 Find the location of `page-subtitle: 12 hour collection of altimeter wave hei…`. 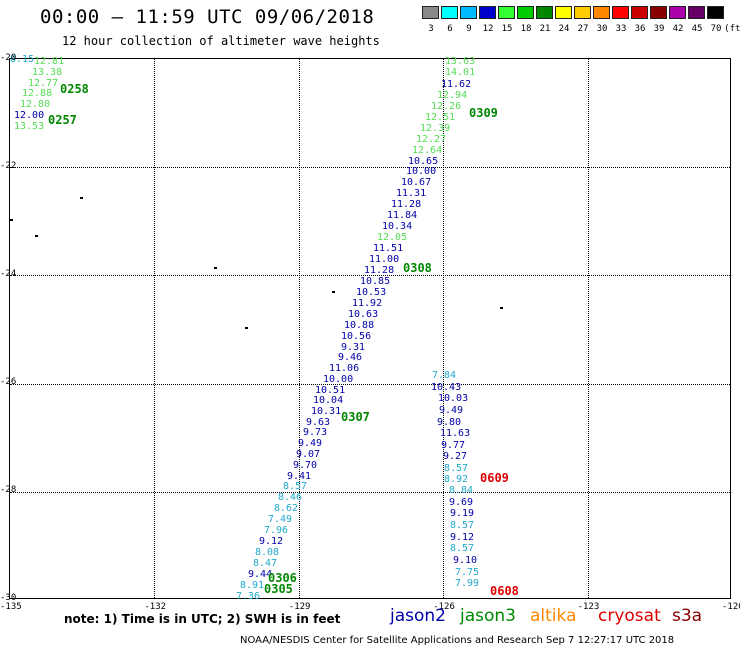

page-subtitle: 12 hour collection of altimeter wave hei… is located at coordinates (221, 41).